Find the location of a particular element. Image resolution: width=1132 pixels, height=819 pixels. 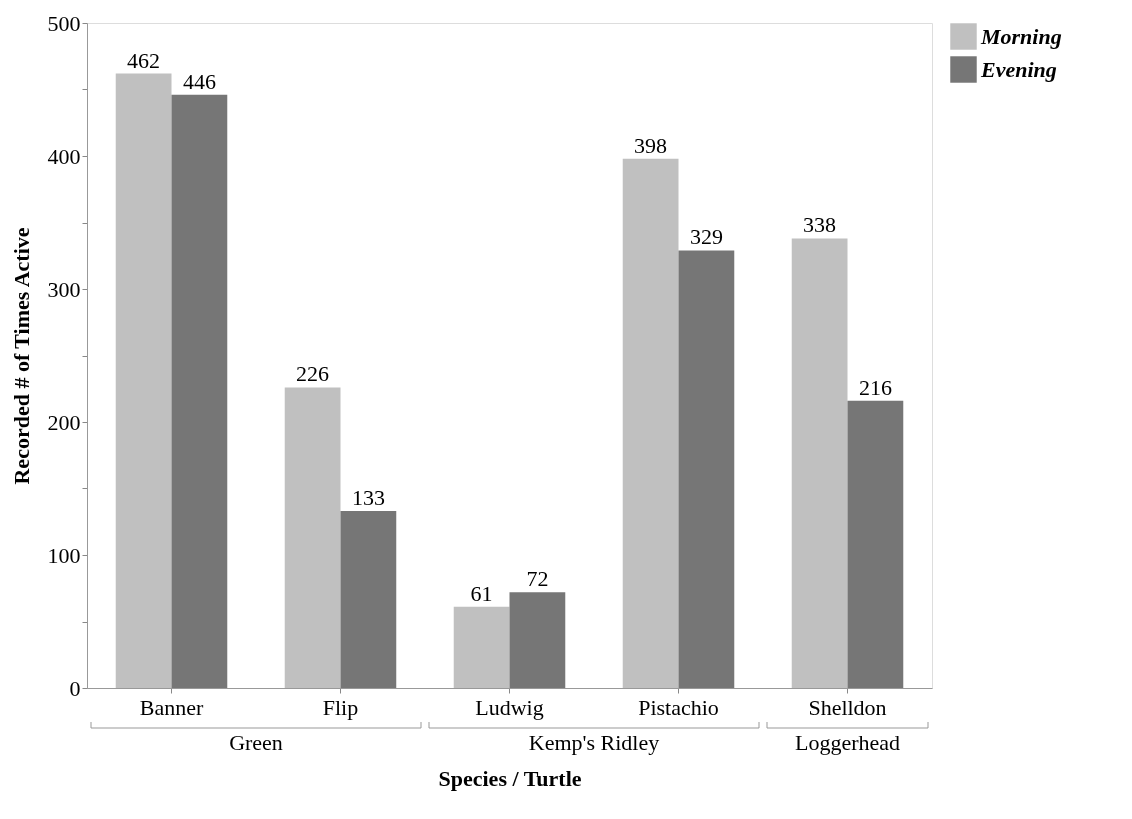

text: Kemp's Ridley is located at coordinates (594, 742).